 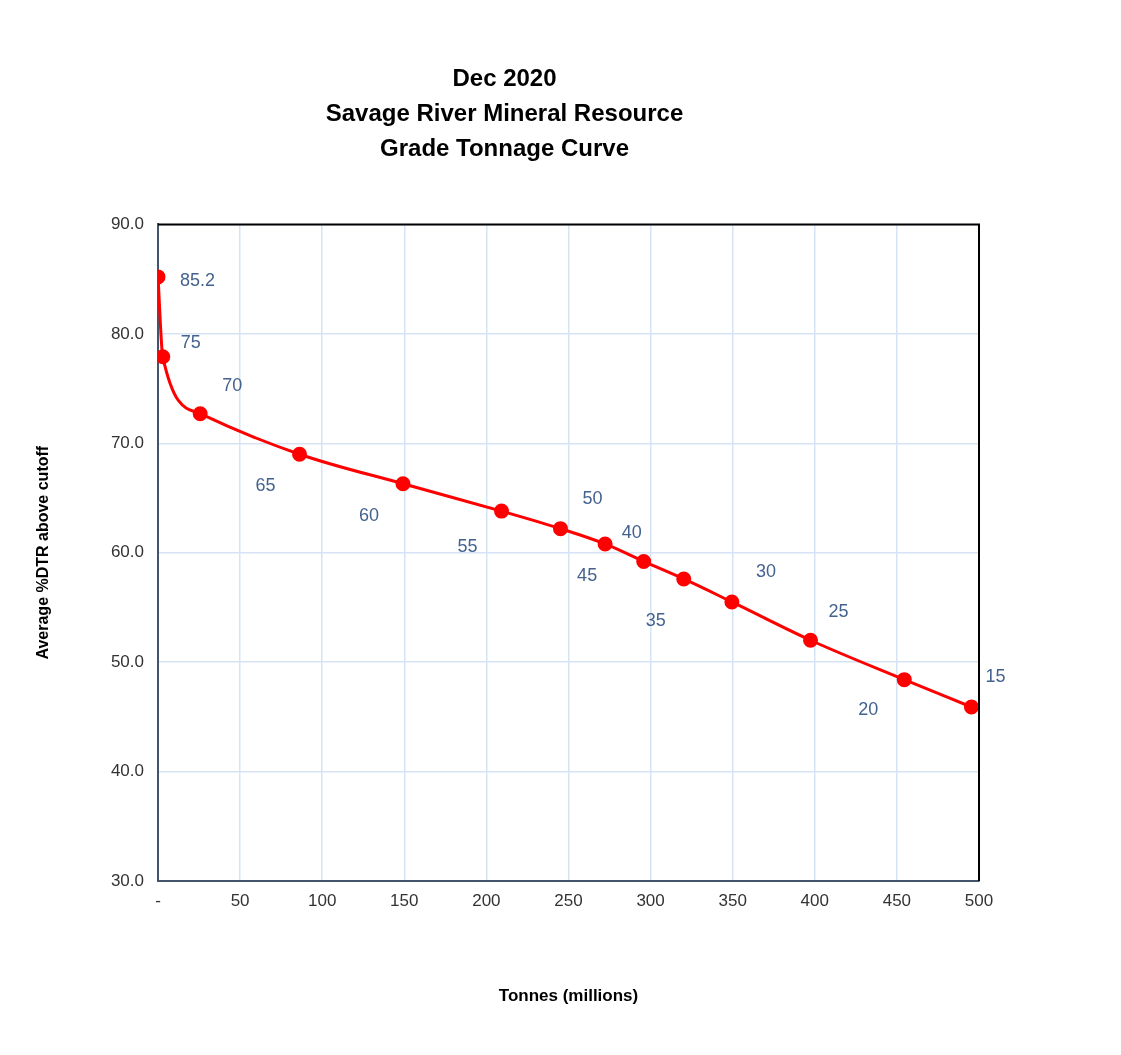 What do you see at coordinates (127, 442) in the screenshot?
I see `y-tick-label: 70.0` at bounding box center [127, 442].